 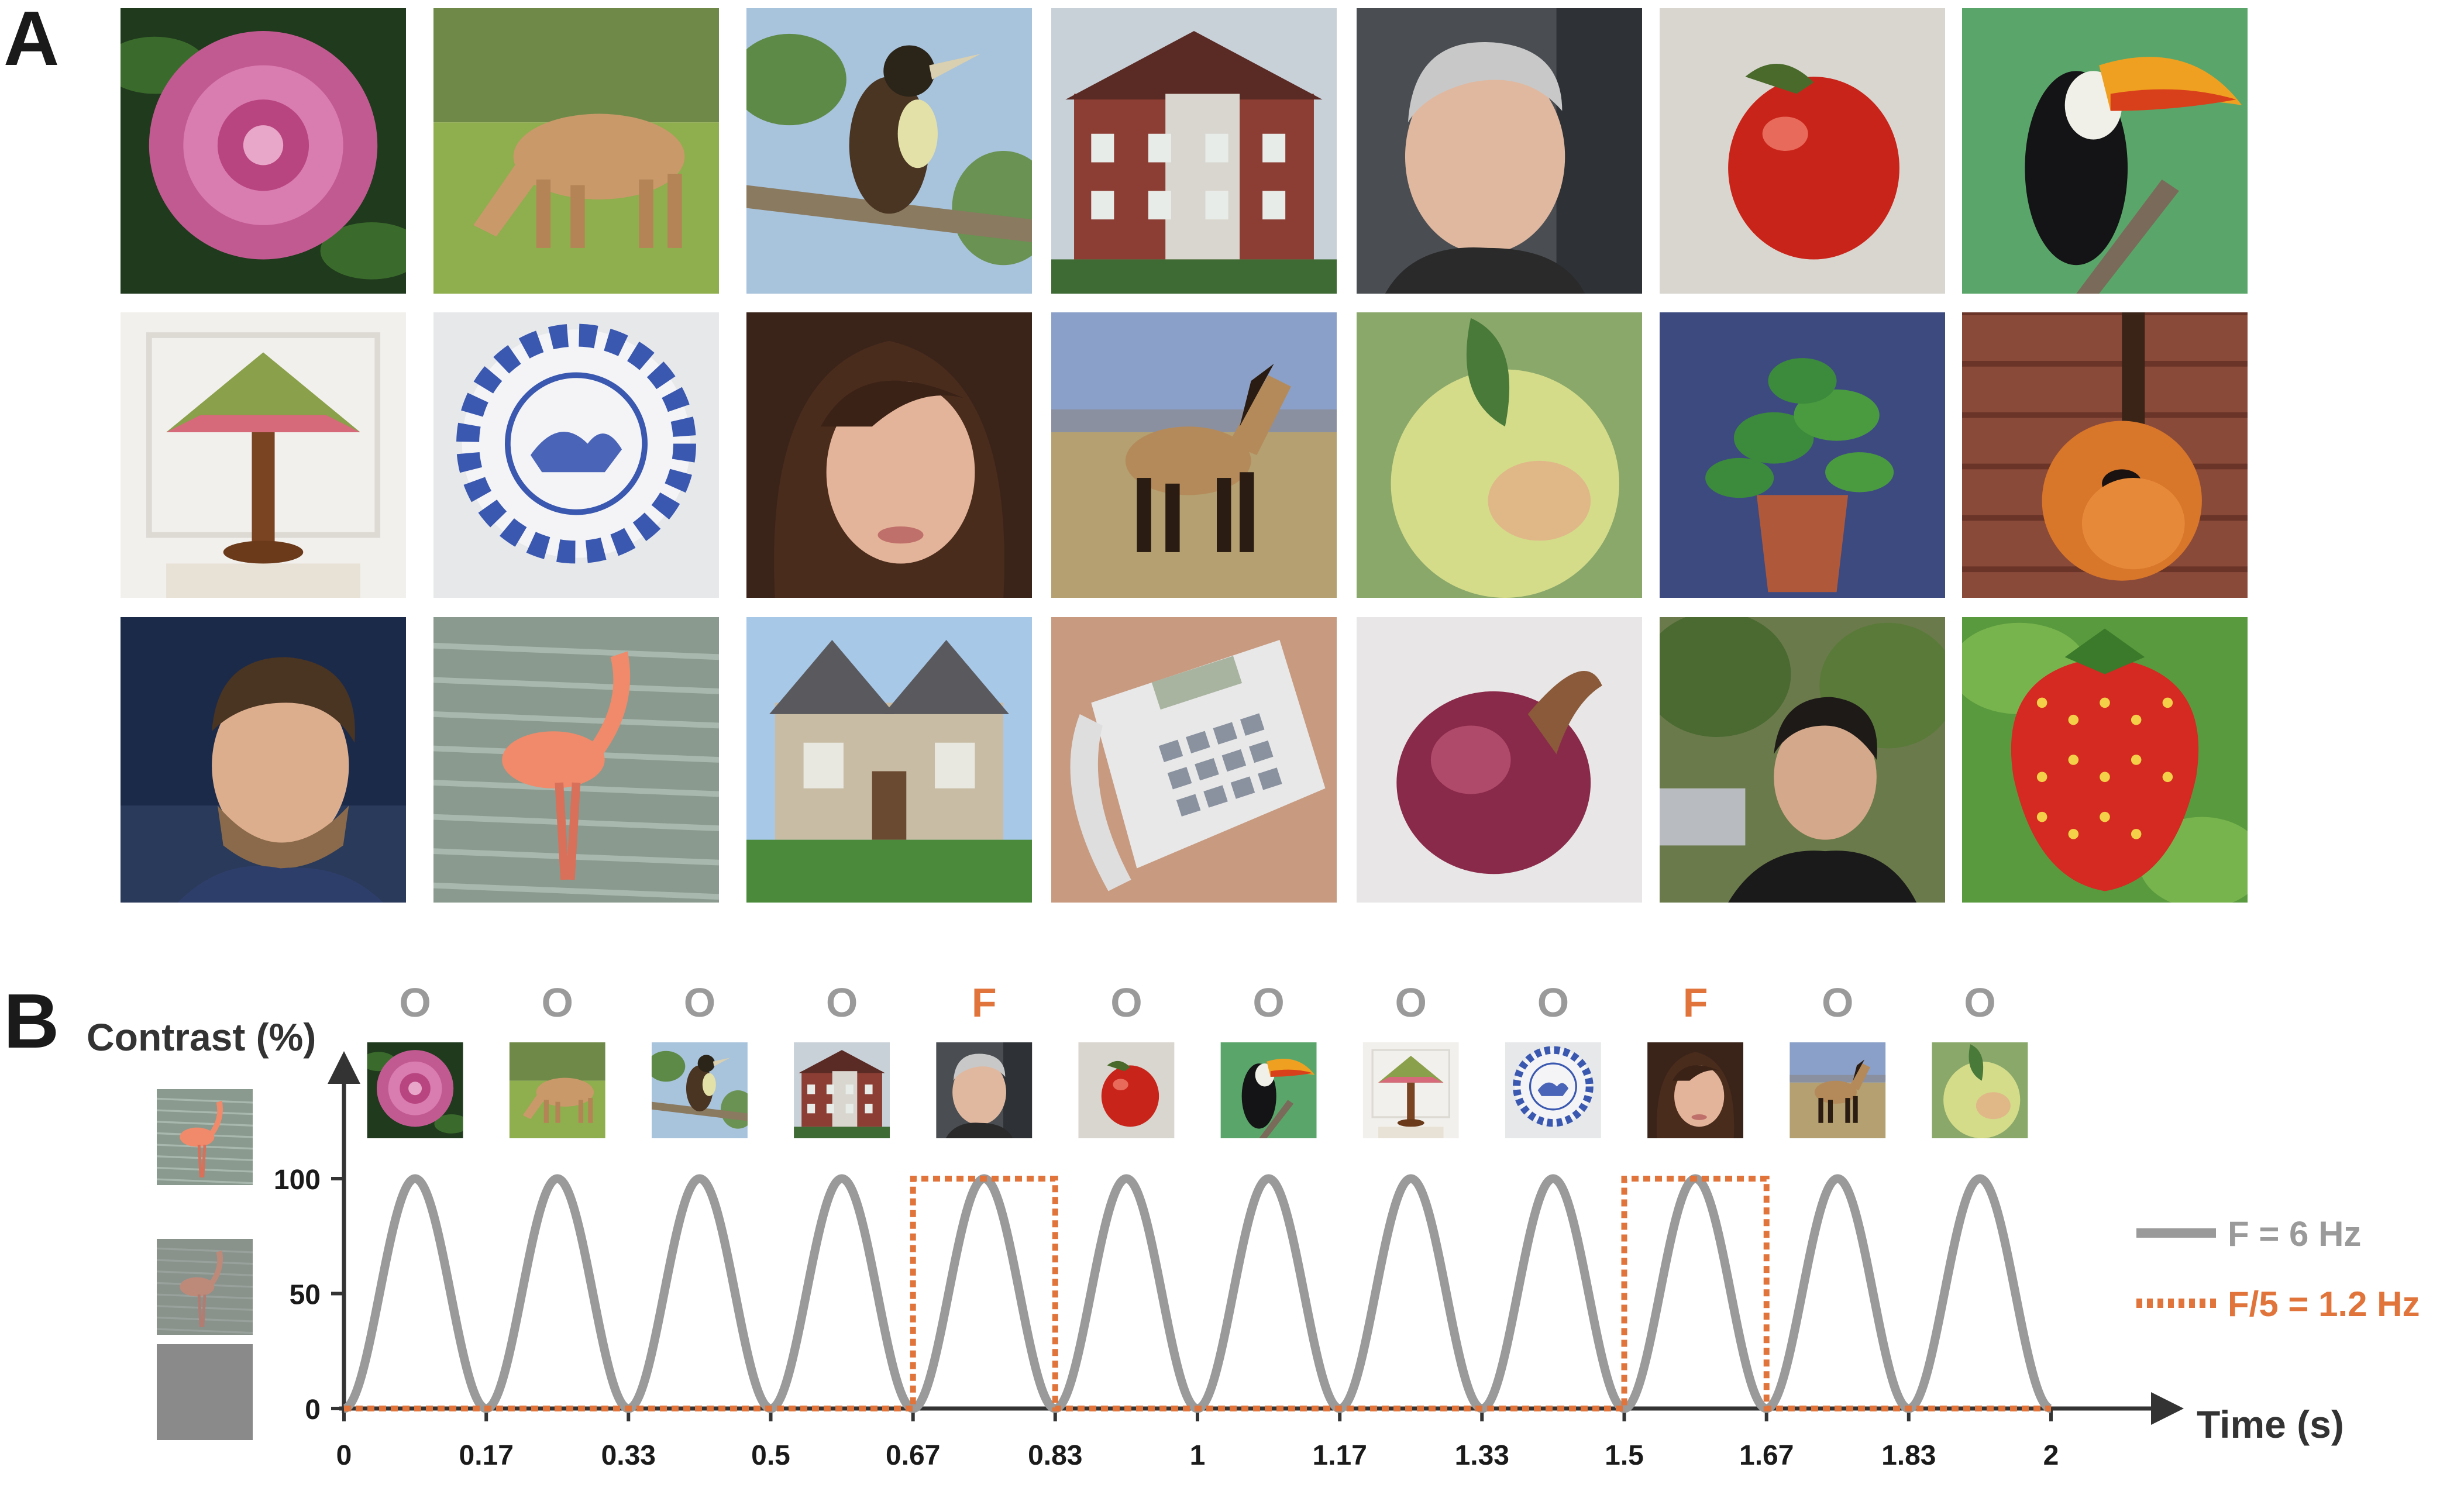 I want to click on grid-image-flamingo, so click(x=576, y=760).